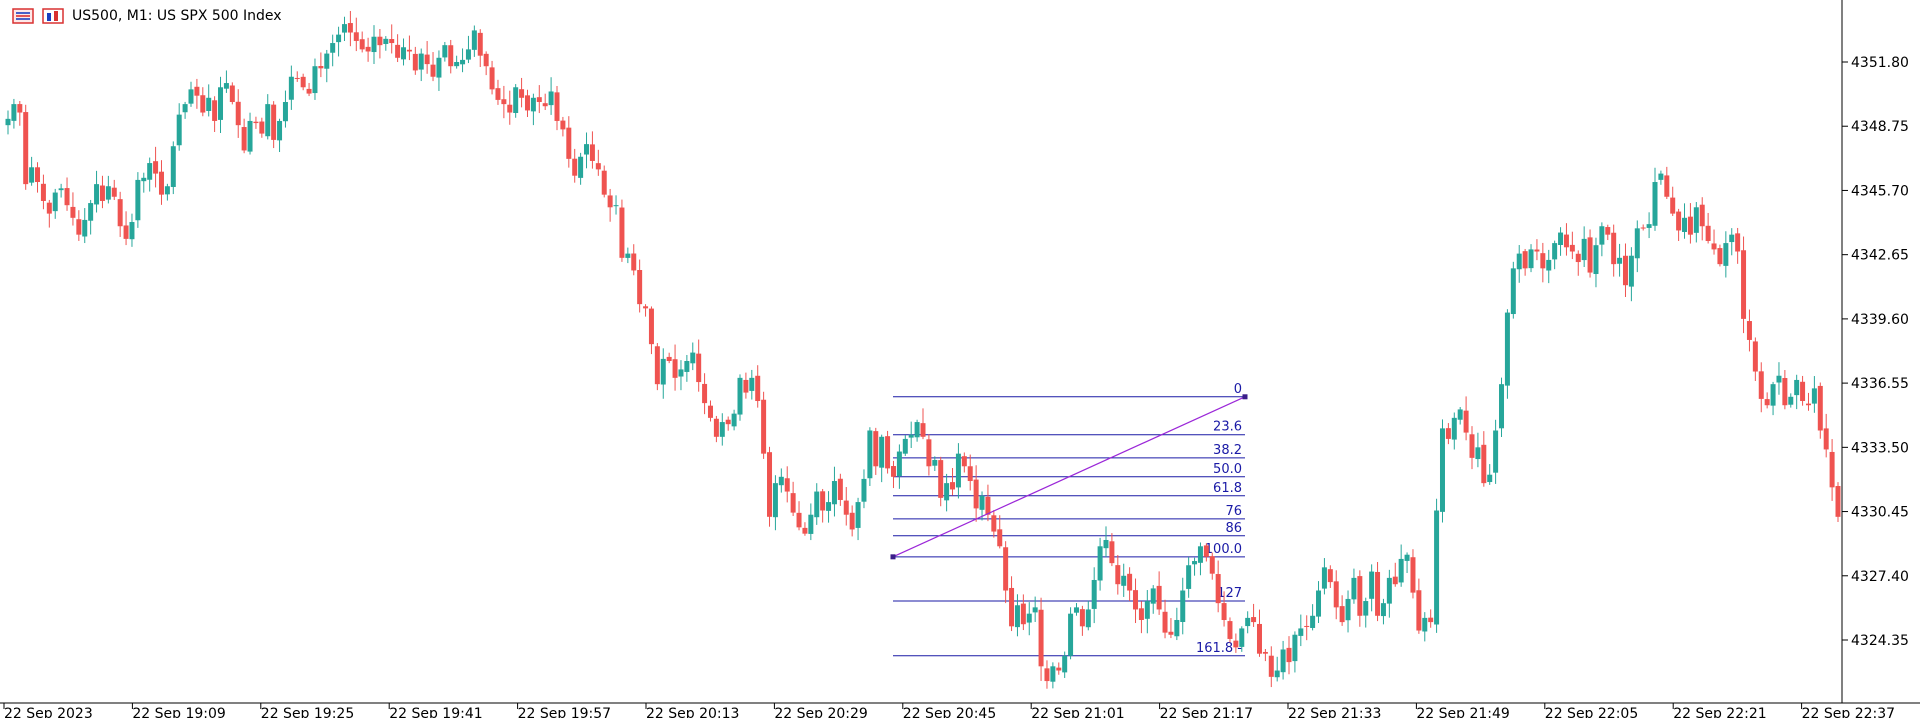 This screenshot has width=1920, height=722. I want to click on fibonacci-retracement: 0 23.6 38.2 50.0 61.8 76 86 100.0 127 161.8 -, so click(1069, 519).